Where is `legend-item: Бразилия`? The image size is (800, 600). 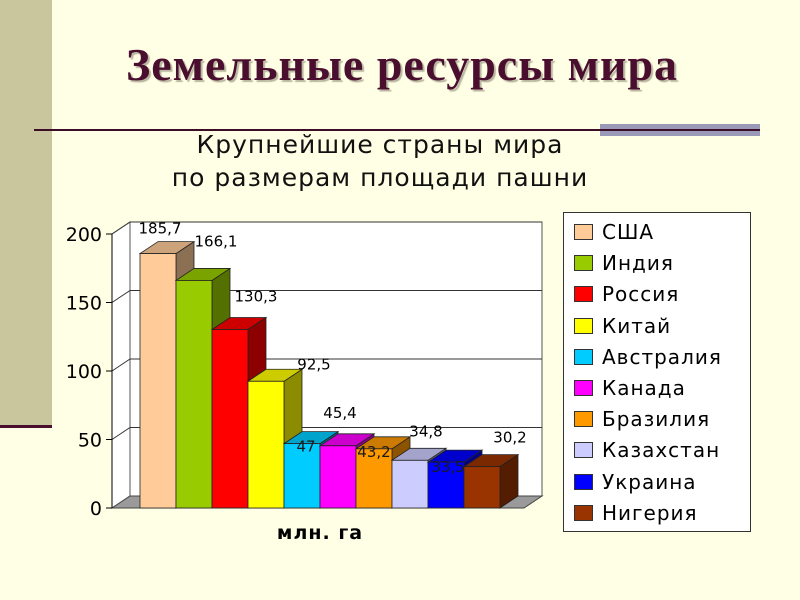
legend-item: Бразилия is located at coordinates (642, 419).